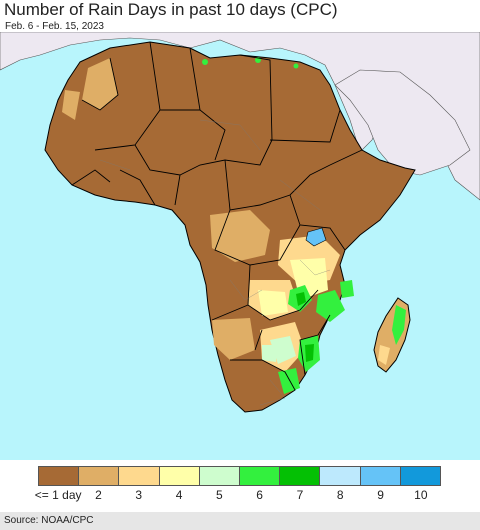 This screenshot has width=480, height=530. I want to click on legend-label-2: 2, so click(98, 495).